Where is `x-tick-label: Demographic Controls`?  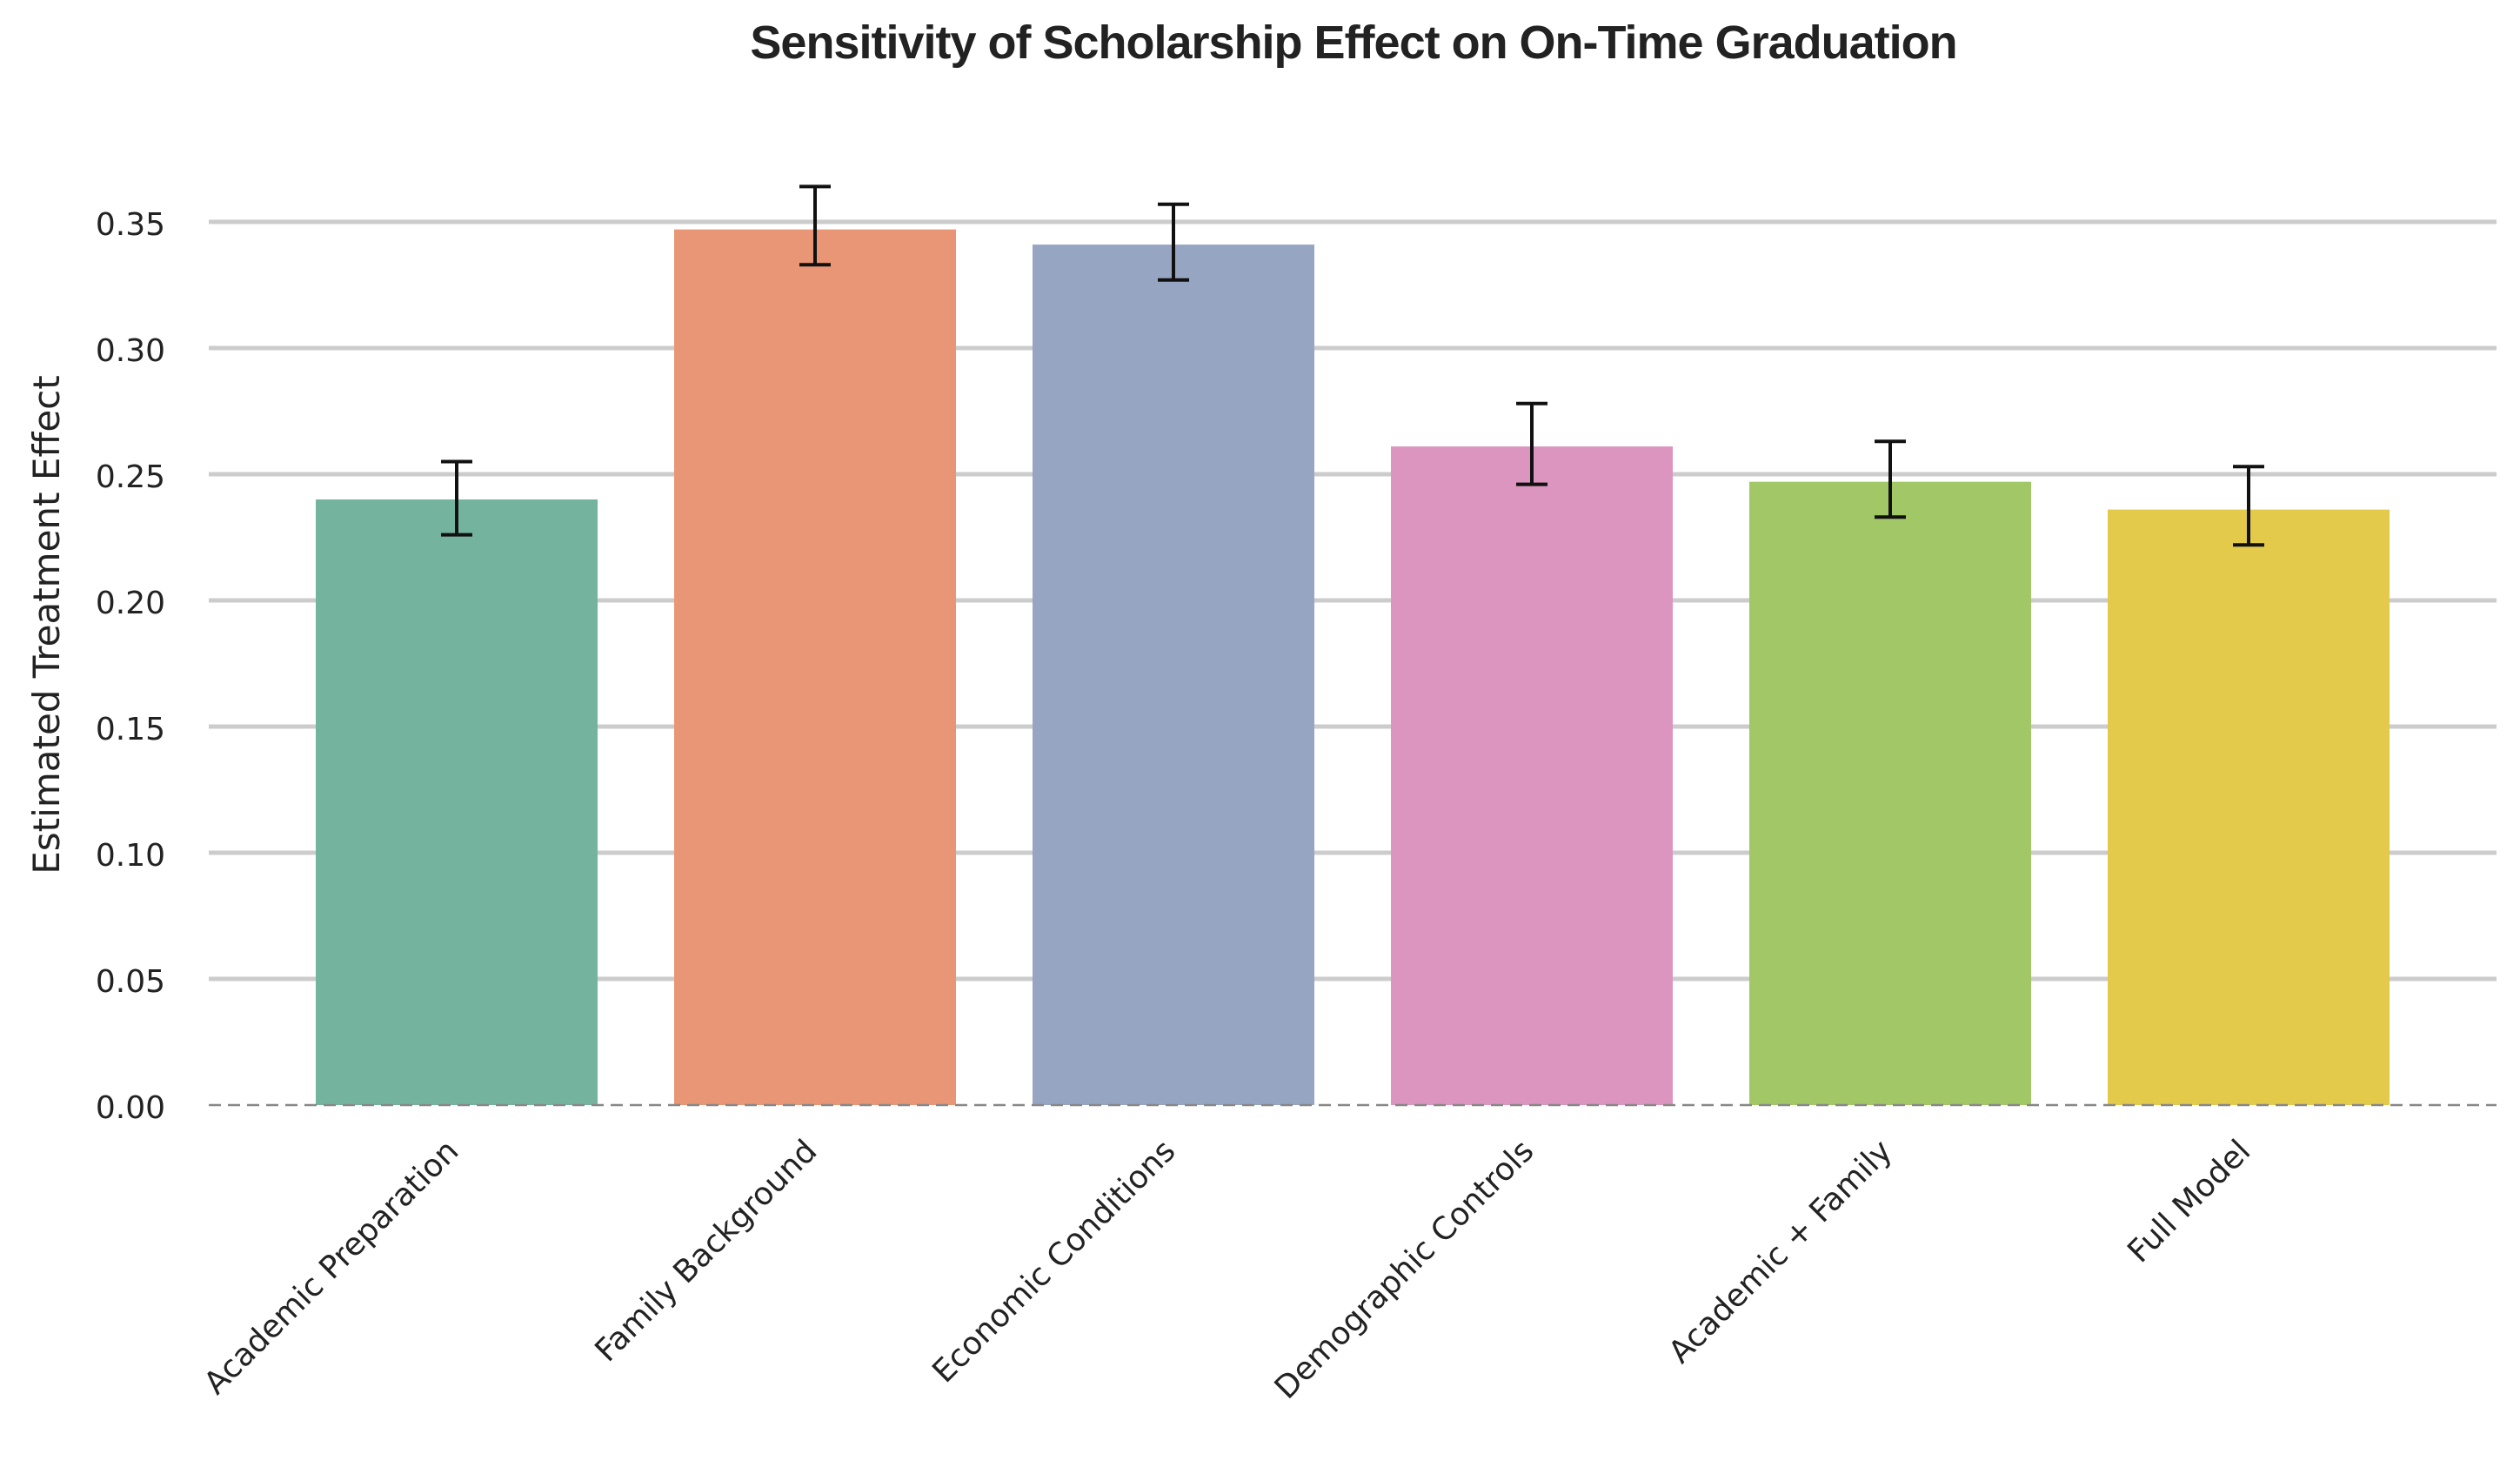
x-tick-label: Demographic Controls is located at coordinates (1404, 1269).